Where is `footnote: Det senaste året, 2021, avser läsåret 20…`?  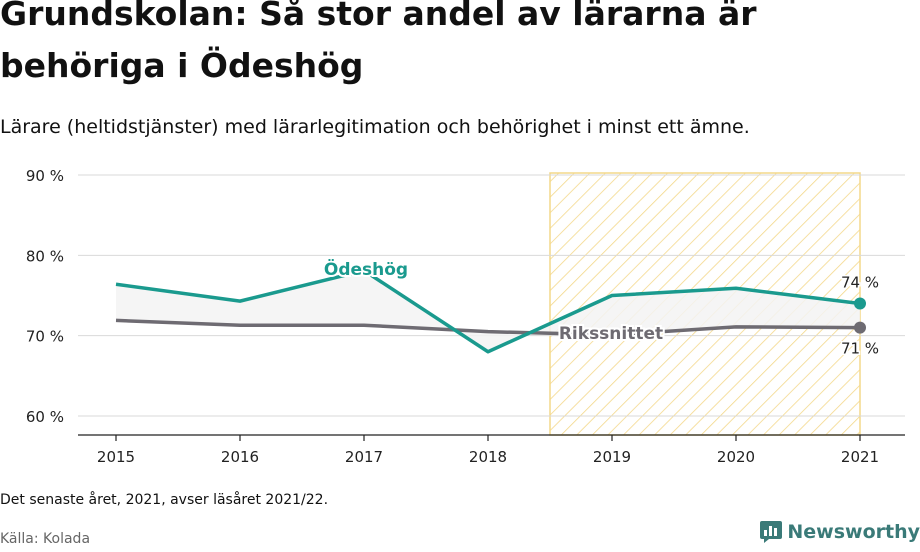 footnote: Det senaste året, 2021, avser läsåret 20… is located at coordinates (164, 500).